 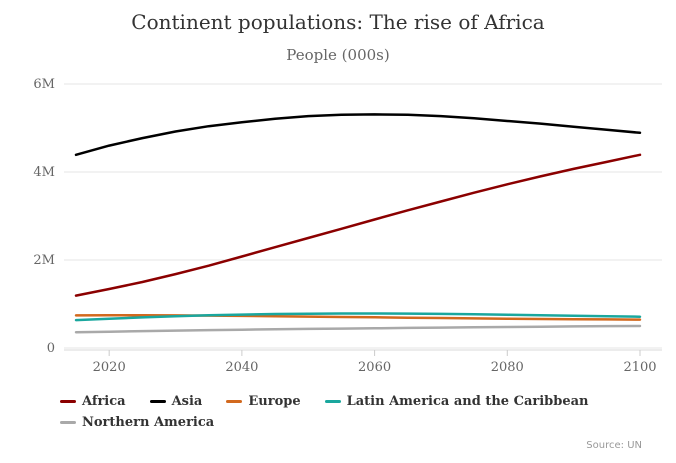 What do you see at coordinates (338, 55) in the screenshot?
I see `chart-subtitle: People (000s)` at bounding box center [338, 55].